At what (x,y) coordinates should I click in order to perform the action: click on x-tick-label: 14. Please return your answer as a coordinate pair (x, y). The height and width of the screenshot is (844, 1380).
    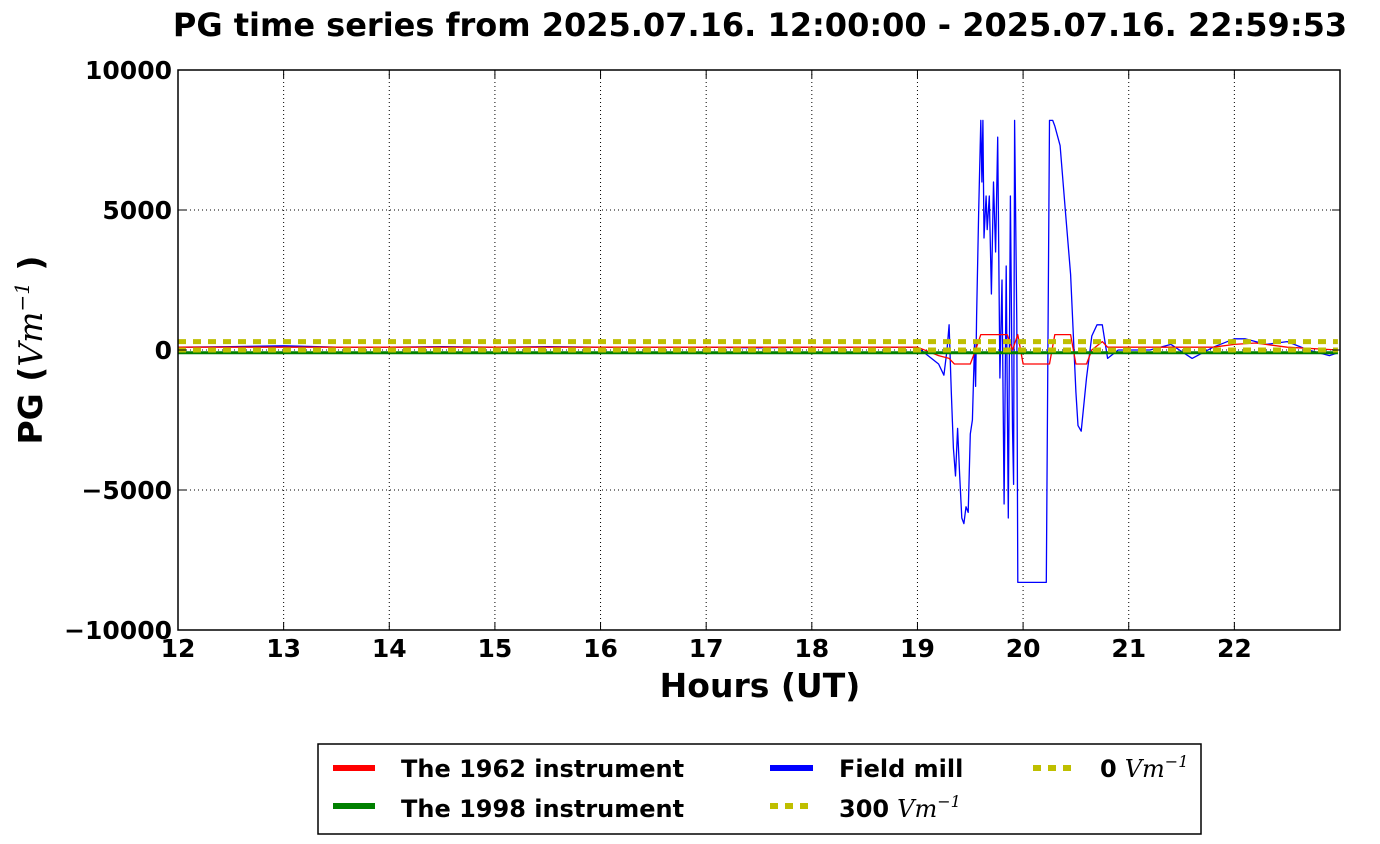
    Looking at the image, I should click on (389, 648).